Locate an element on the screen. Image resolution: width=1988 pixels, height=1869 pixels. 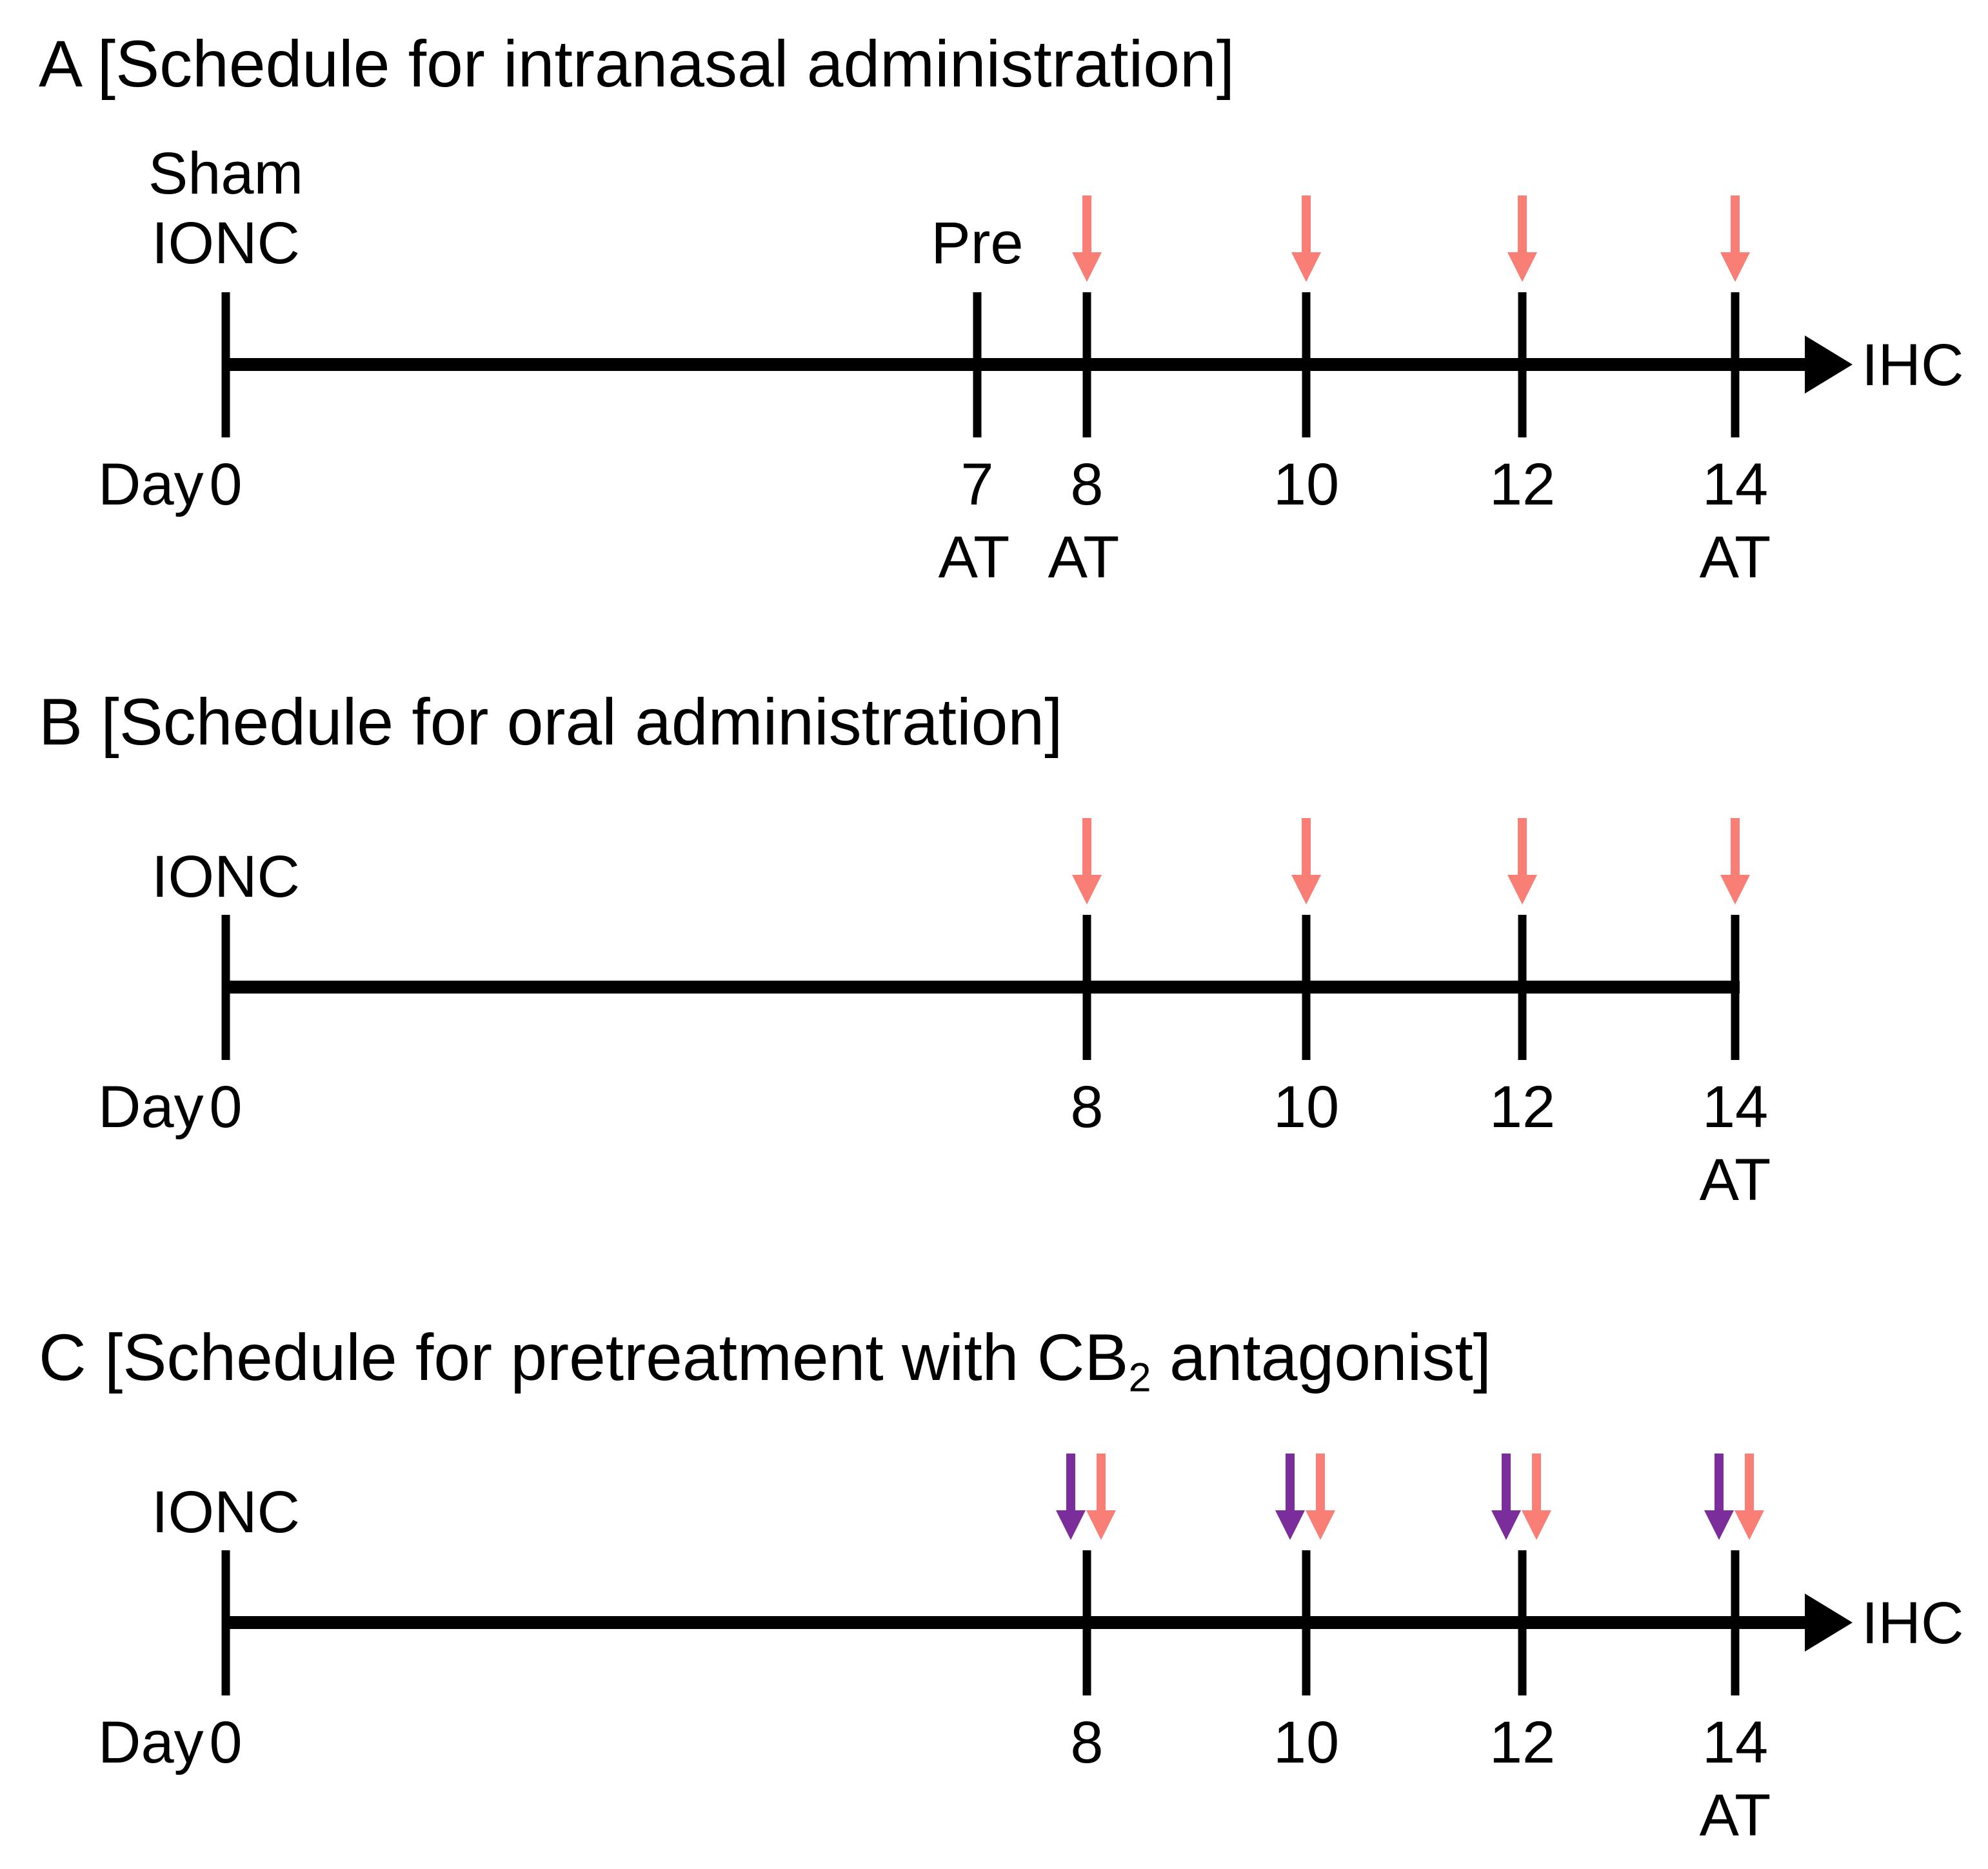
at-label-day7: AT is located at coordinates (974, 557).